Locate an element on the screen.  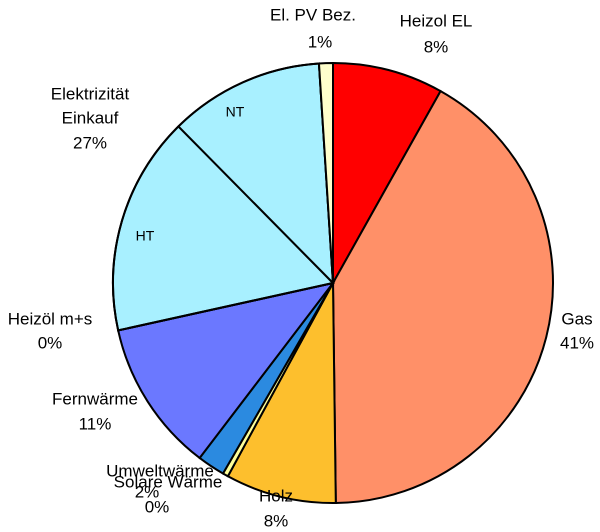
slice-label: Fernwärme is located at coordinates (95, 398).